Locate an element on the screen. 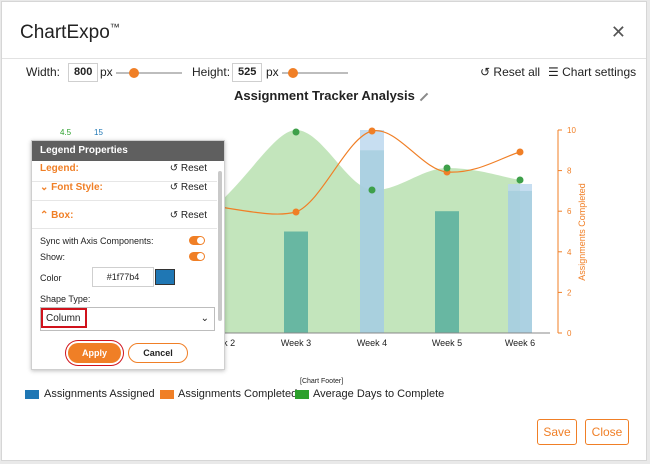 Image resolution: width=650 pixels, height=464 pixels. legend-reset-button: ↺ Reset is located at coordinates (188, 168).